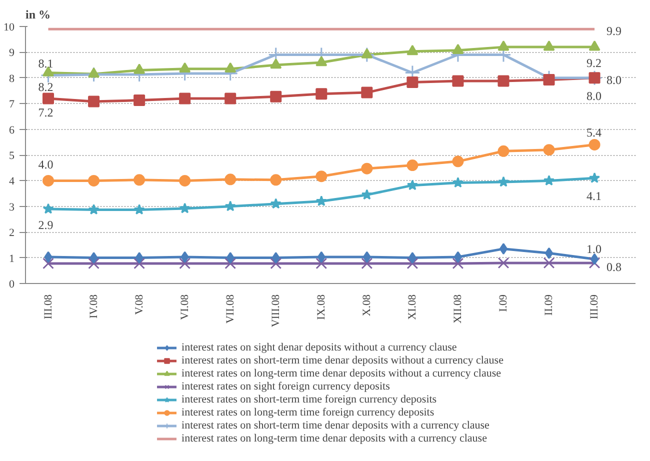 Image resolution: width=650 pixels, height=461 pixels. What do you see at coordinates (308, 412) in the screenshot?
I see `legend-label: interest rates on long-term time foreign currency deposits` at bounding box center [308, 412].